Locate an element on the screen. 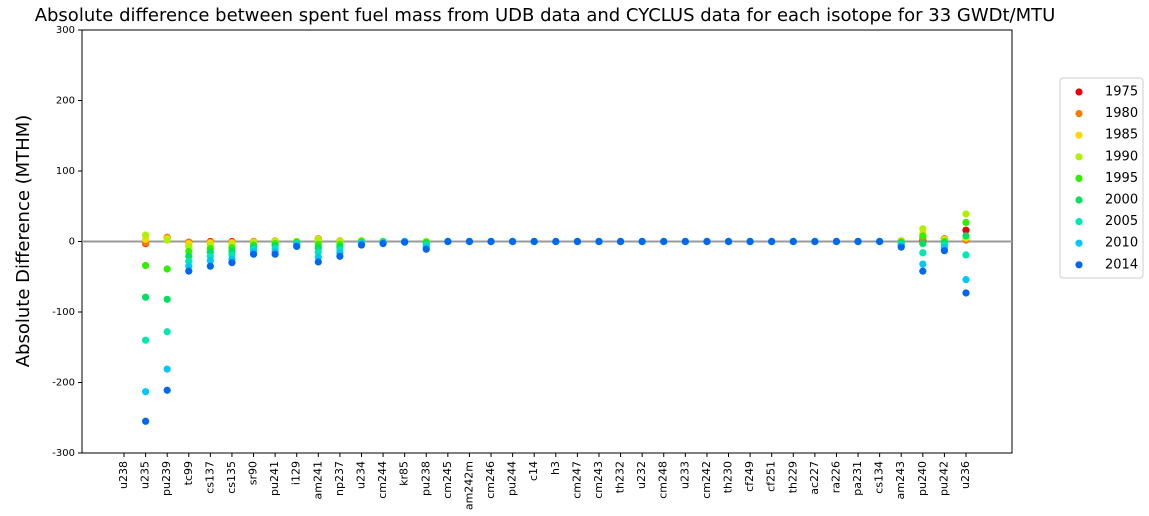 This screenshot has width=1149, height=516. x-tick-label: cm243 is located at coordinates (598, 480).